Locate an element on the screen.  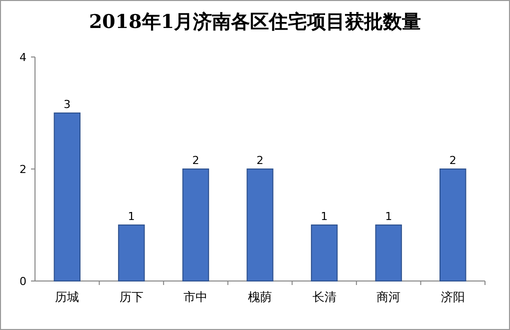
y-tick-label: 2 is located at coordinates (23, 169).